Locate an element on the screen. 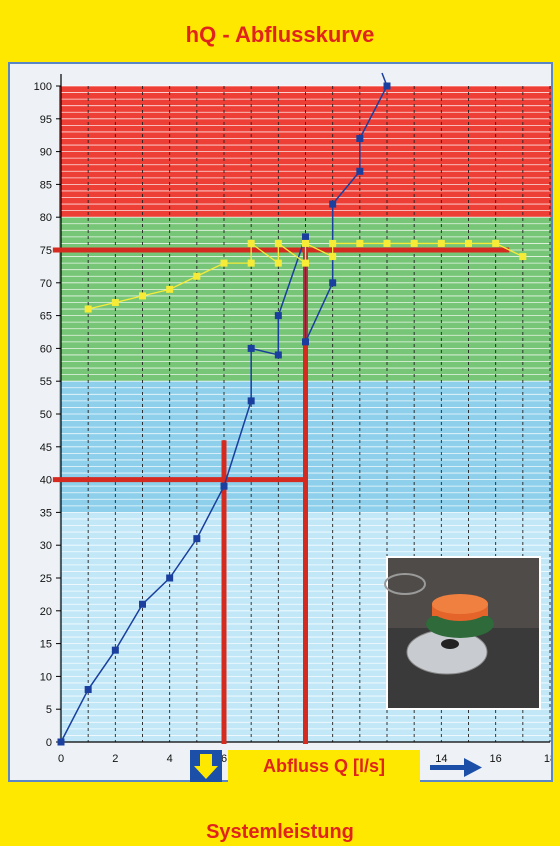 Image resolution: width=560 pixels, height=846 pixels. x-tick-label: 18 is located at coordinates (547, 759).